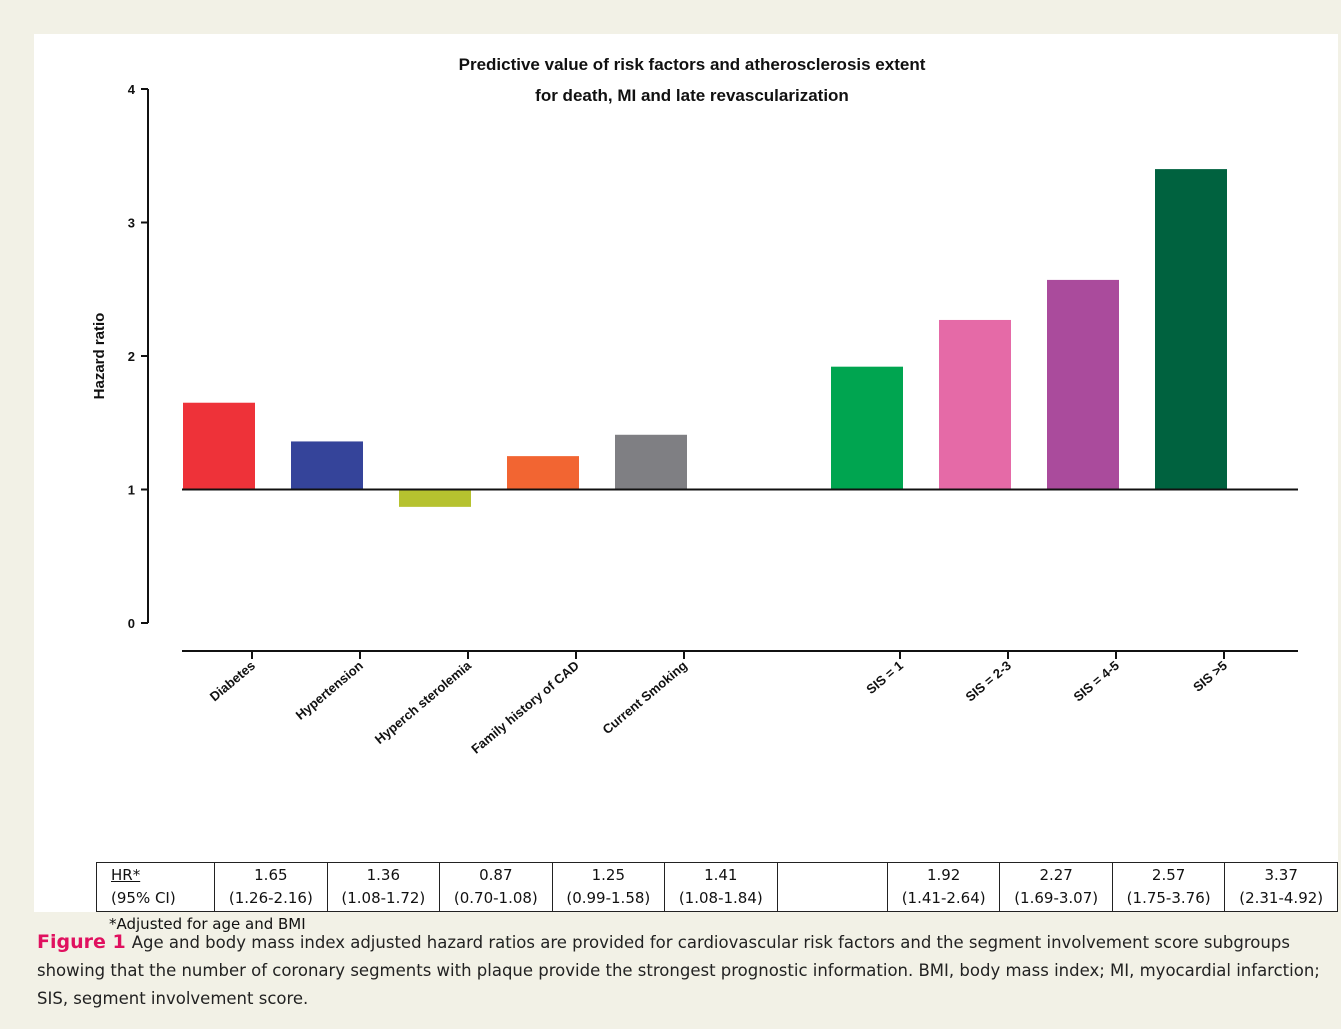 Image resolution: width=1341 pixels, height=1029 pixels. What do you see at coordinates (383, 887) in the screenshot?
I see `table-cell: 1.36 (1.08-1.72)` at bounding box center [383, 887].